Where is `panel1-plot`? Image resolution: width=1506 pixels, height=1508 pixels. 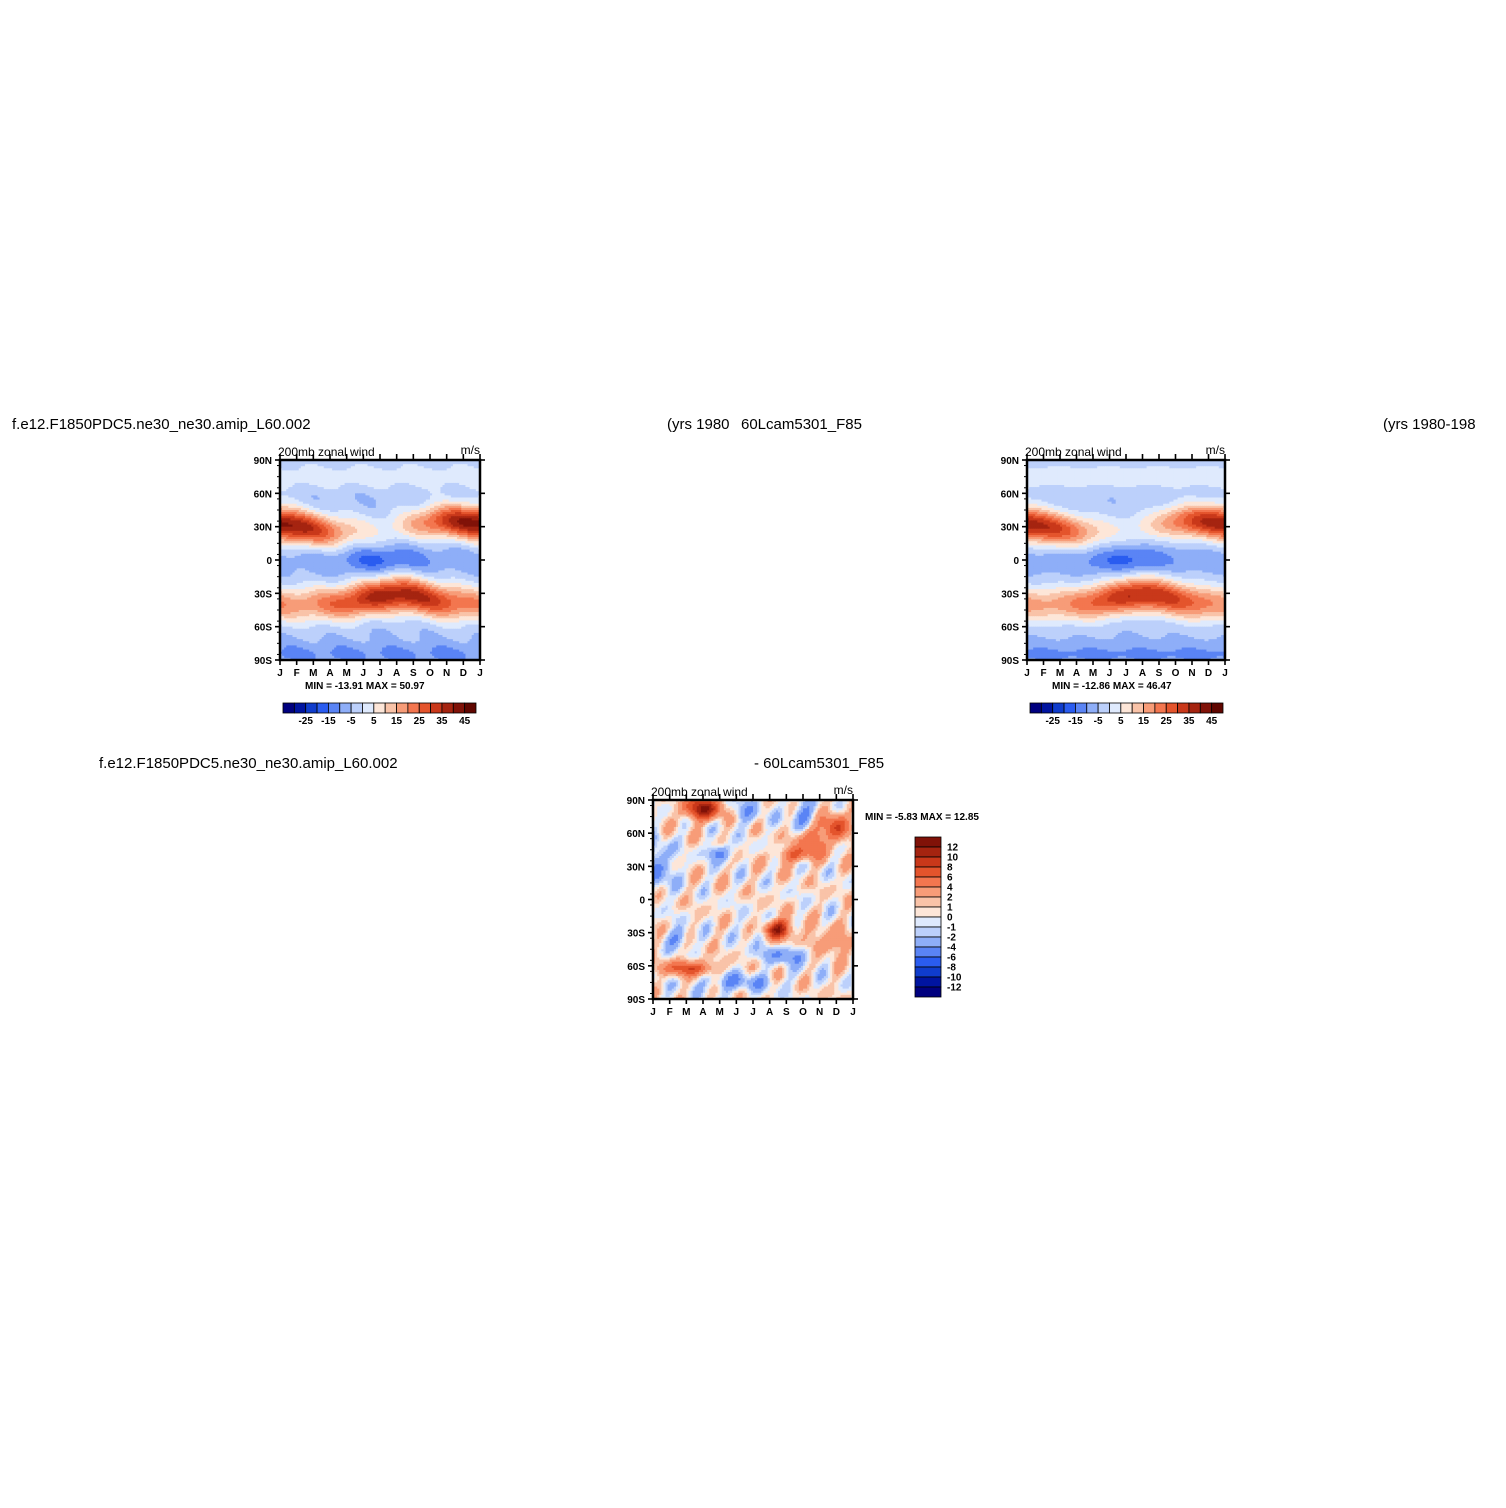 panel1-plot is located at coordinates (380, 560).